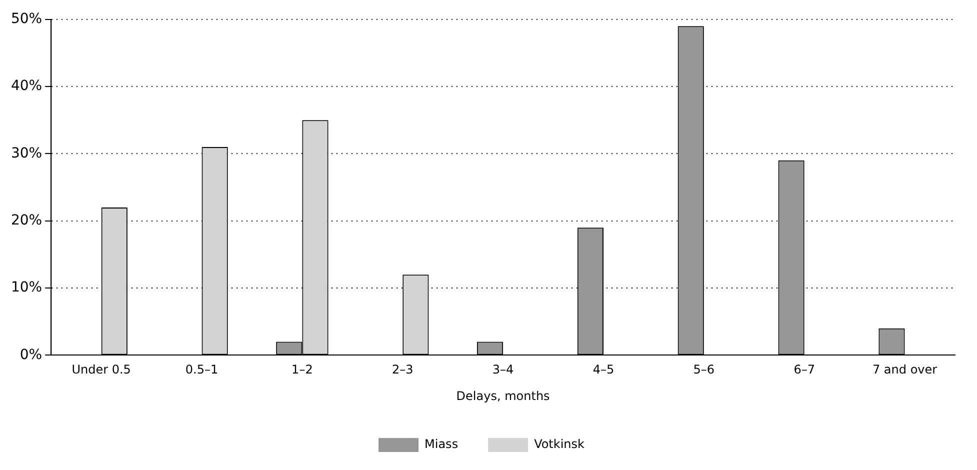 The height and width of the screenshot is (470, 977). I want to click on x-tick-label: 4–5, so click(603, 369).